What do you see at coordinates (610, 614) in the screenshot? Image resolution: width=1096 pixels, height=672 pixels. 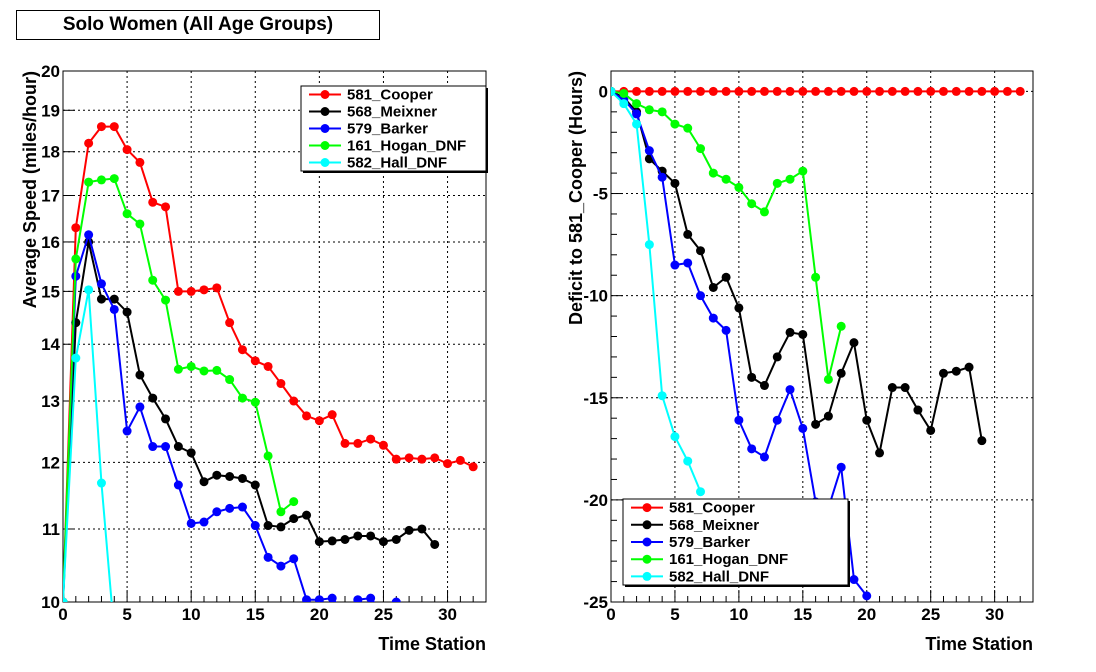 I see `x-tick-label: 0` at bounding box center [610, 614].